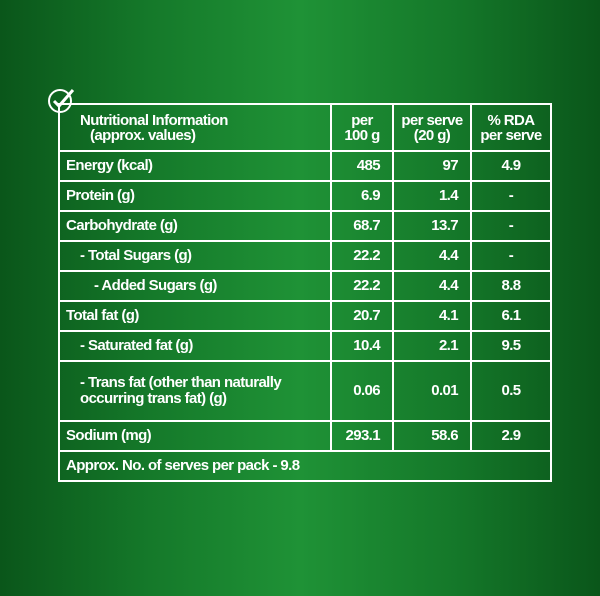  I want to click on nutrient-value: 6.9, so click(362, 196).